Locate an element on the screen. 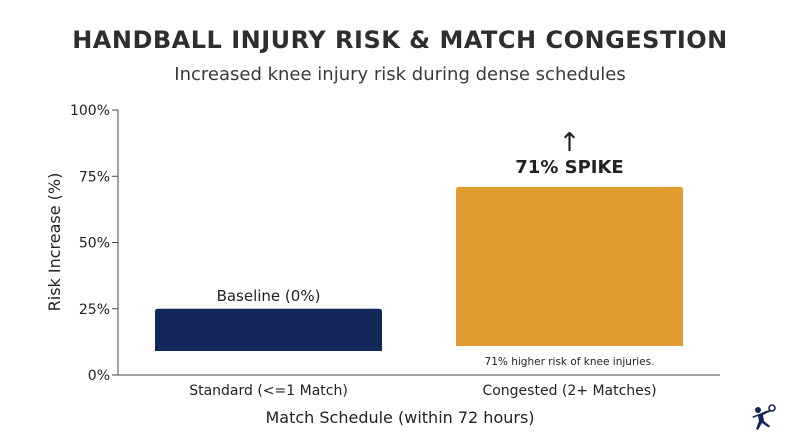  y-tick-label: 50% is located at coordinates (94, 244).